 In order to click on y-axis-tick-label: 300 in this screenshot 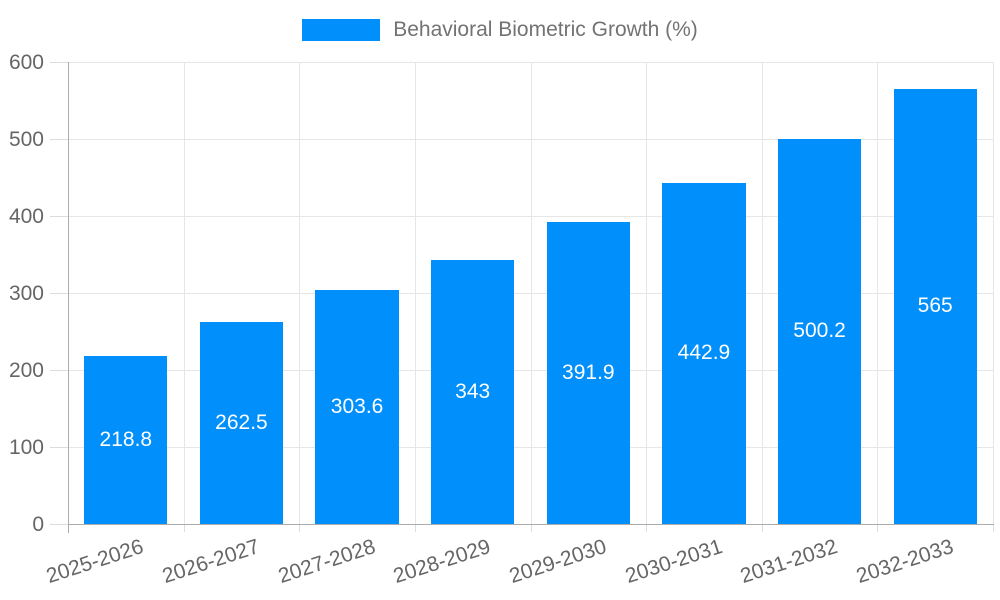, I will do `click(26, 293)`.